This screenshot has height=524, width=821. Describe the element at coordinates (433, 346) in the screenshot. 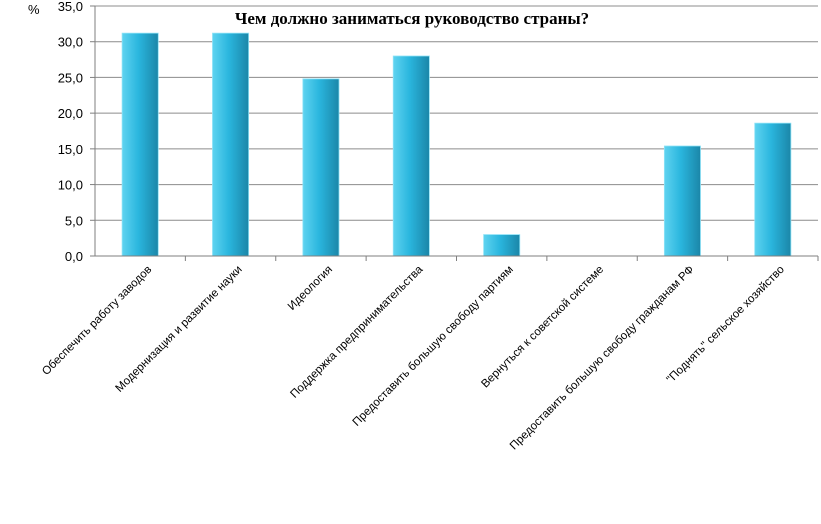

I see `category-label: Предоставить большую свободу партиям` at that location.